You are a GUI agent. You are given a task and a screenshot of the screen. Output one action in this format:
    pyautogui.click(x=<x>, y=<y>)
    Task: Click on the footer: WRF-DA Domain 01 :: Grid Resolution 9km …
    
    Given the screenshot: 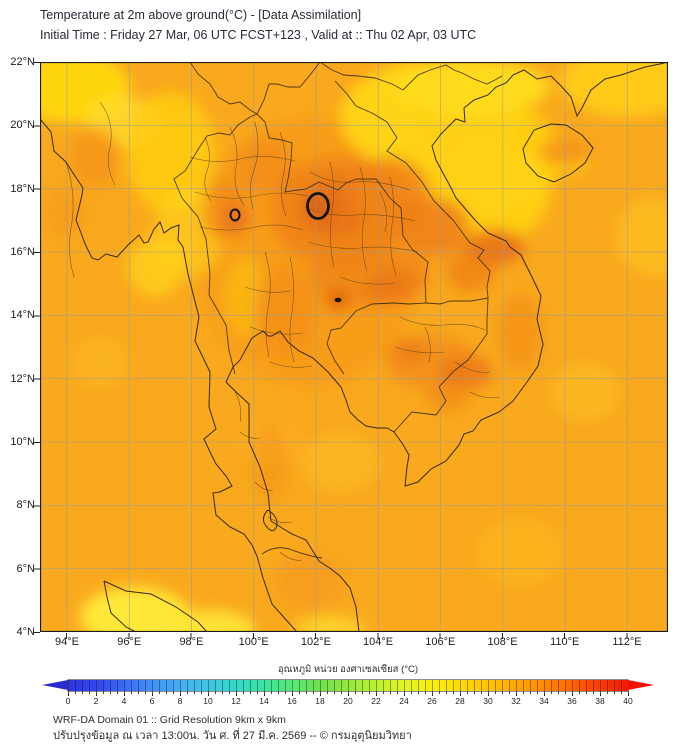 What is the action you would take?
    pyautogui.click(x=232, y=728)
    